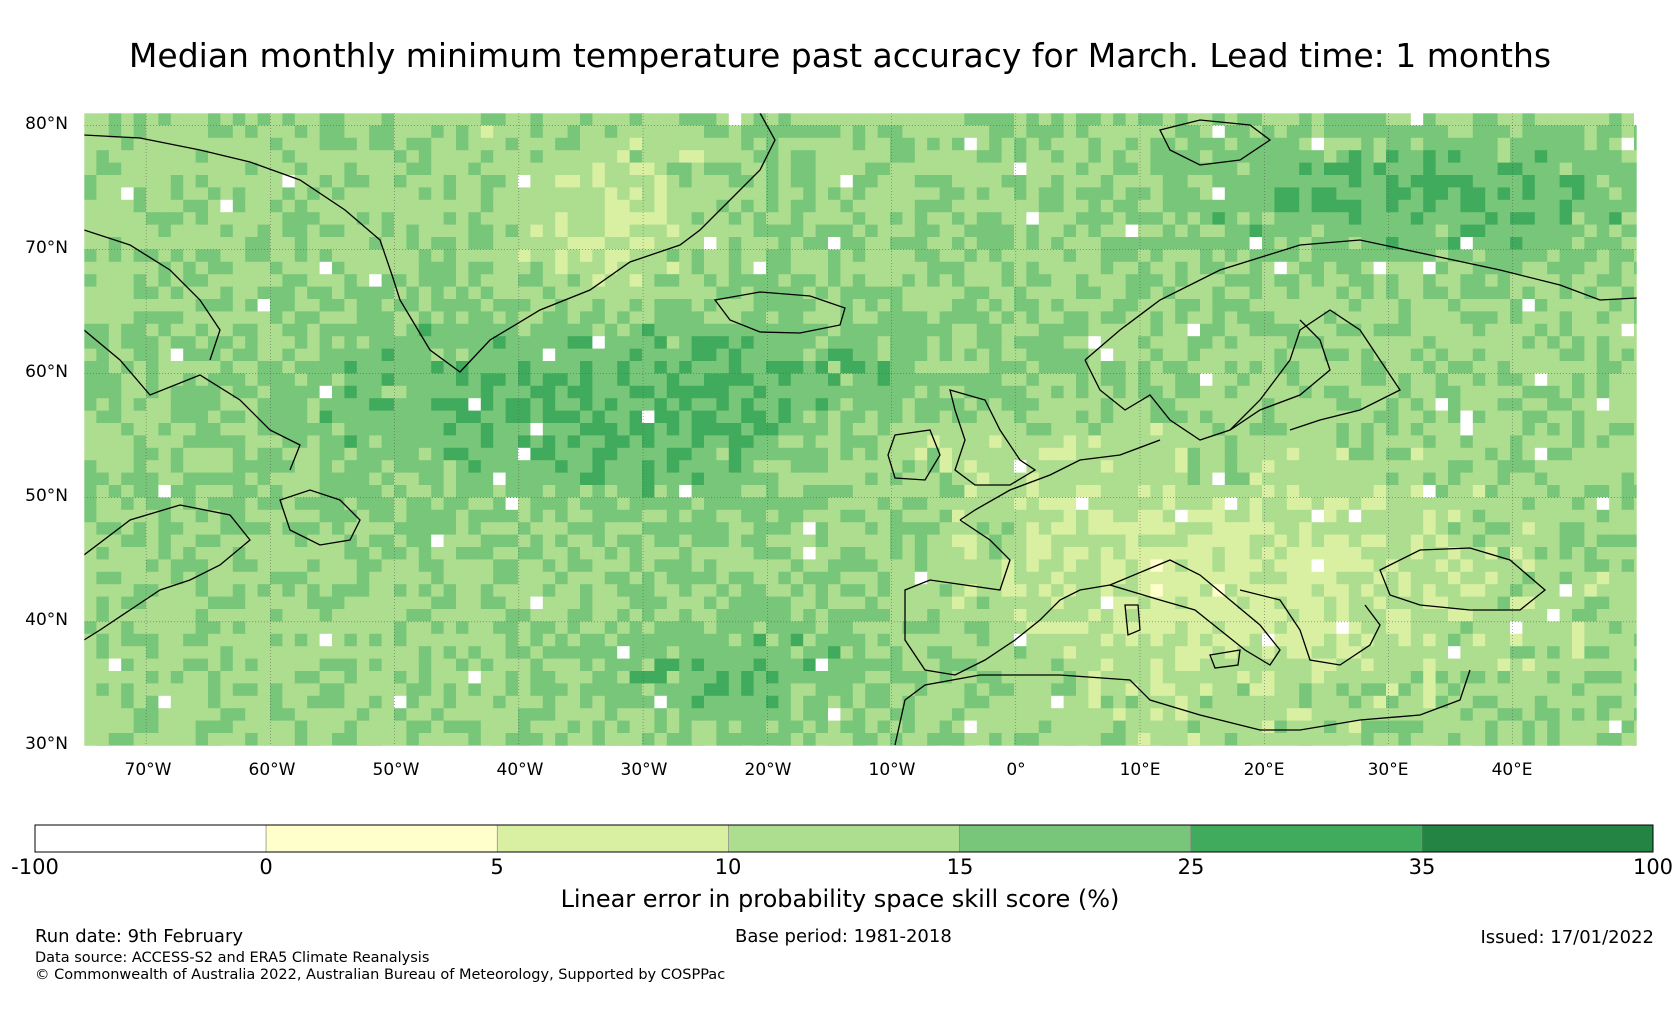  I want to click on issued-date: Issued: 17/01/2022, so click(1567, 937).